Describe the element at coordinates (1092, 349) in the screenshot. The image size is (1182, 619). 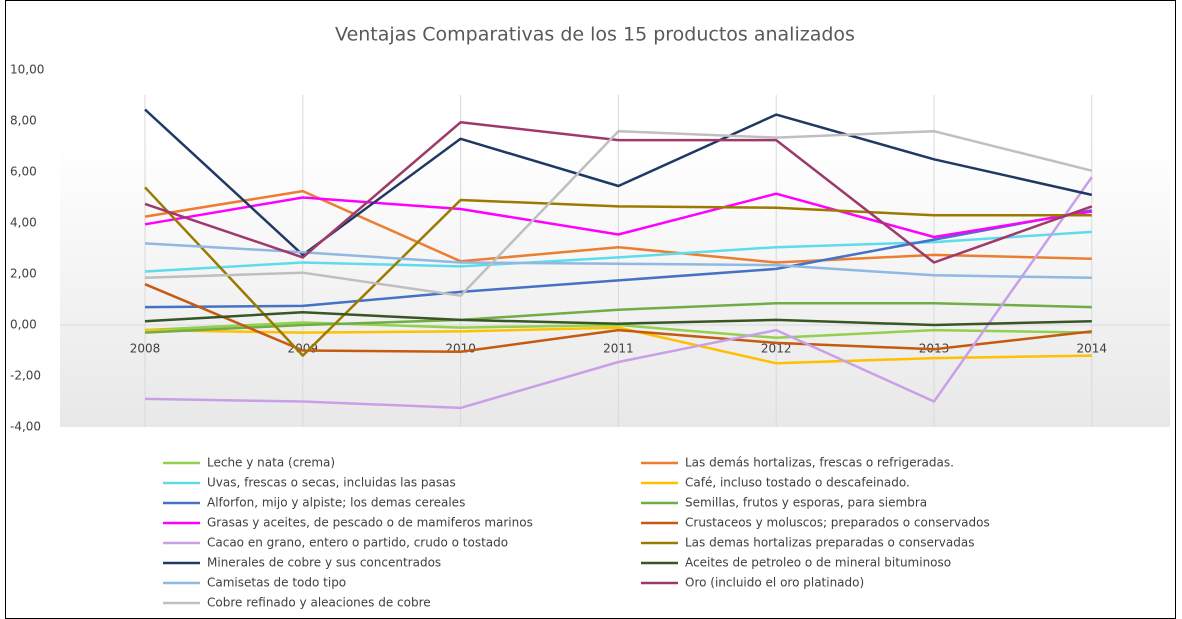
I see `x-tick-label: 2014` at that location.